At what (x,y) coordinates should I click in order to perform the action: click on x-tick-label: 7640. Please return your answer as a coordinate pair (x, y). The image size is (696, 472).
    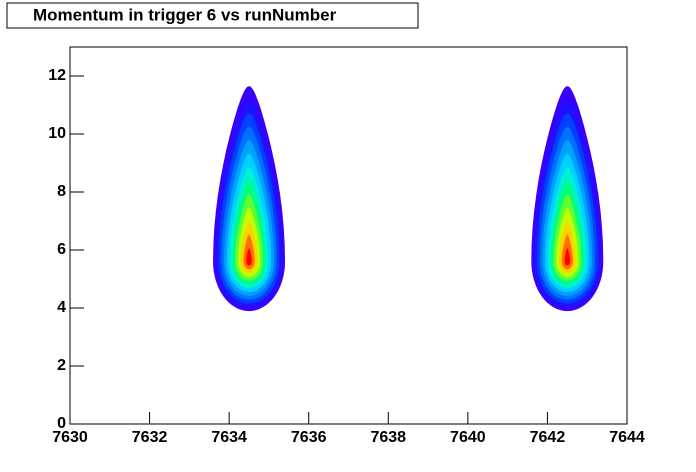
    Looking at the image, I should click on (468, 437).